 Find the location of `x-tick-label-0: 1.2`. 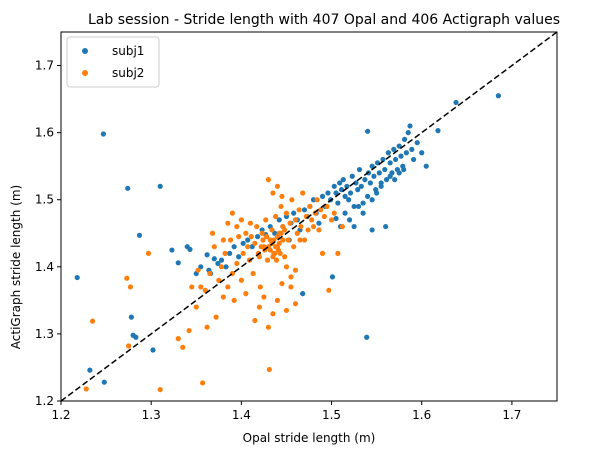

x-tick-label-0: 1.2 is located at coordinates (60, 415).